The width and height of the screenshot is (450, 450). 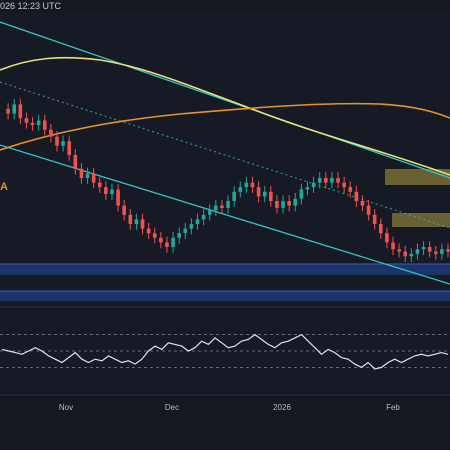 I want to click on ma-orange-line, so click(x=225, y=126).